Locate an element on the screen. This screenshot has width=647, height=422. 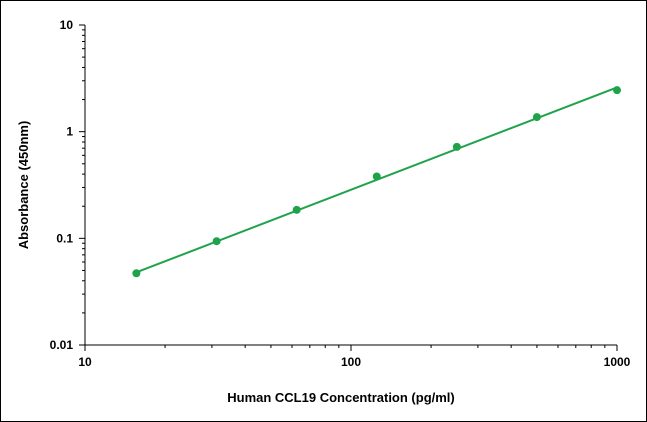
y-tick-label: 0.01 is located at coordinates (62, 345).